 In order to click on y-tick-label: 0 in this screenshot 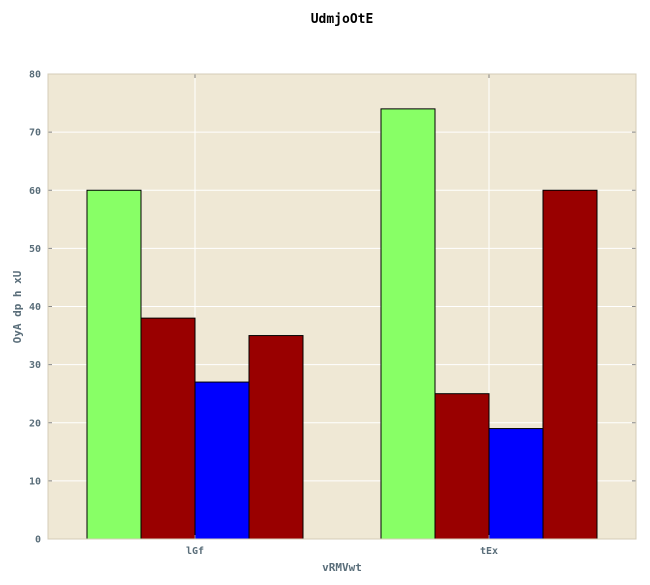, I will do `click(38, 540)`.